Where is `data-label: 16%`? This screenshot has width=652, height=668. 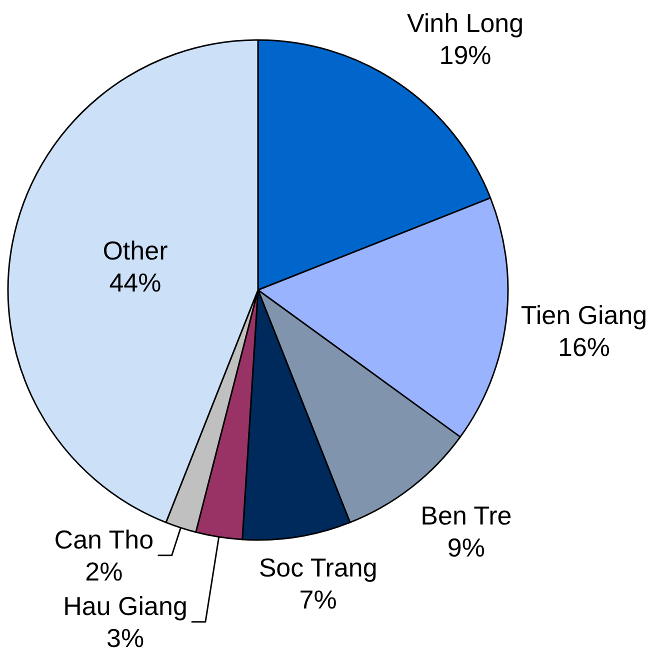 data-label: 16% is located at coordinates (584, 347).